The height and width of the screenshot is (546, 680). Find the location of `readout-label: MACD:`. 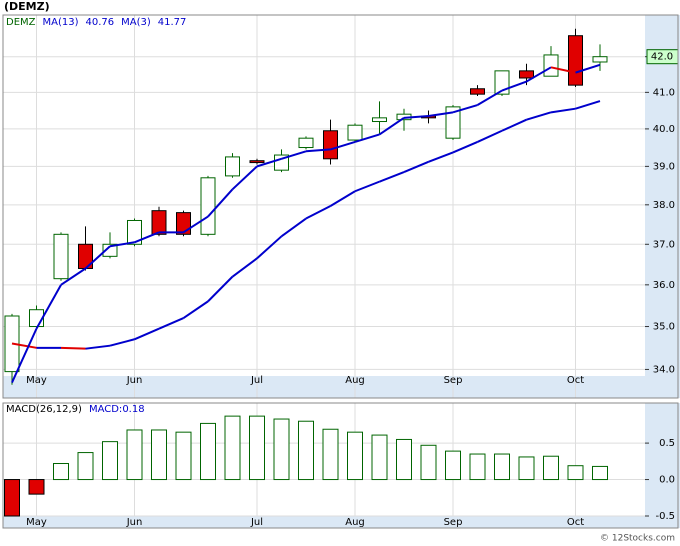

readout-label: MACD: is located at coordinates (105, 409).